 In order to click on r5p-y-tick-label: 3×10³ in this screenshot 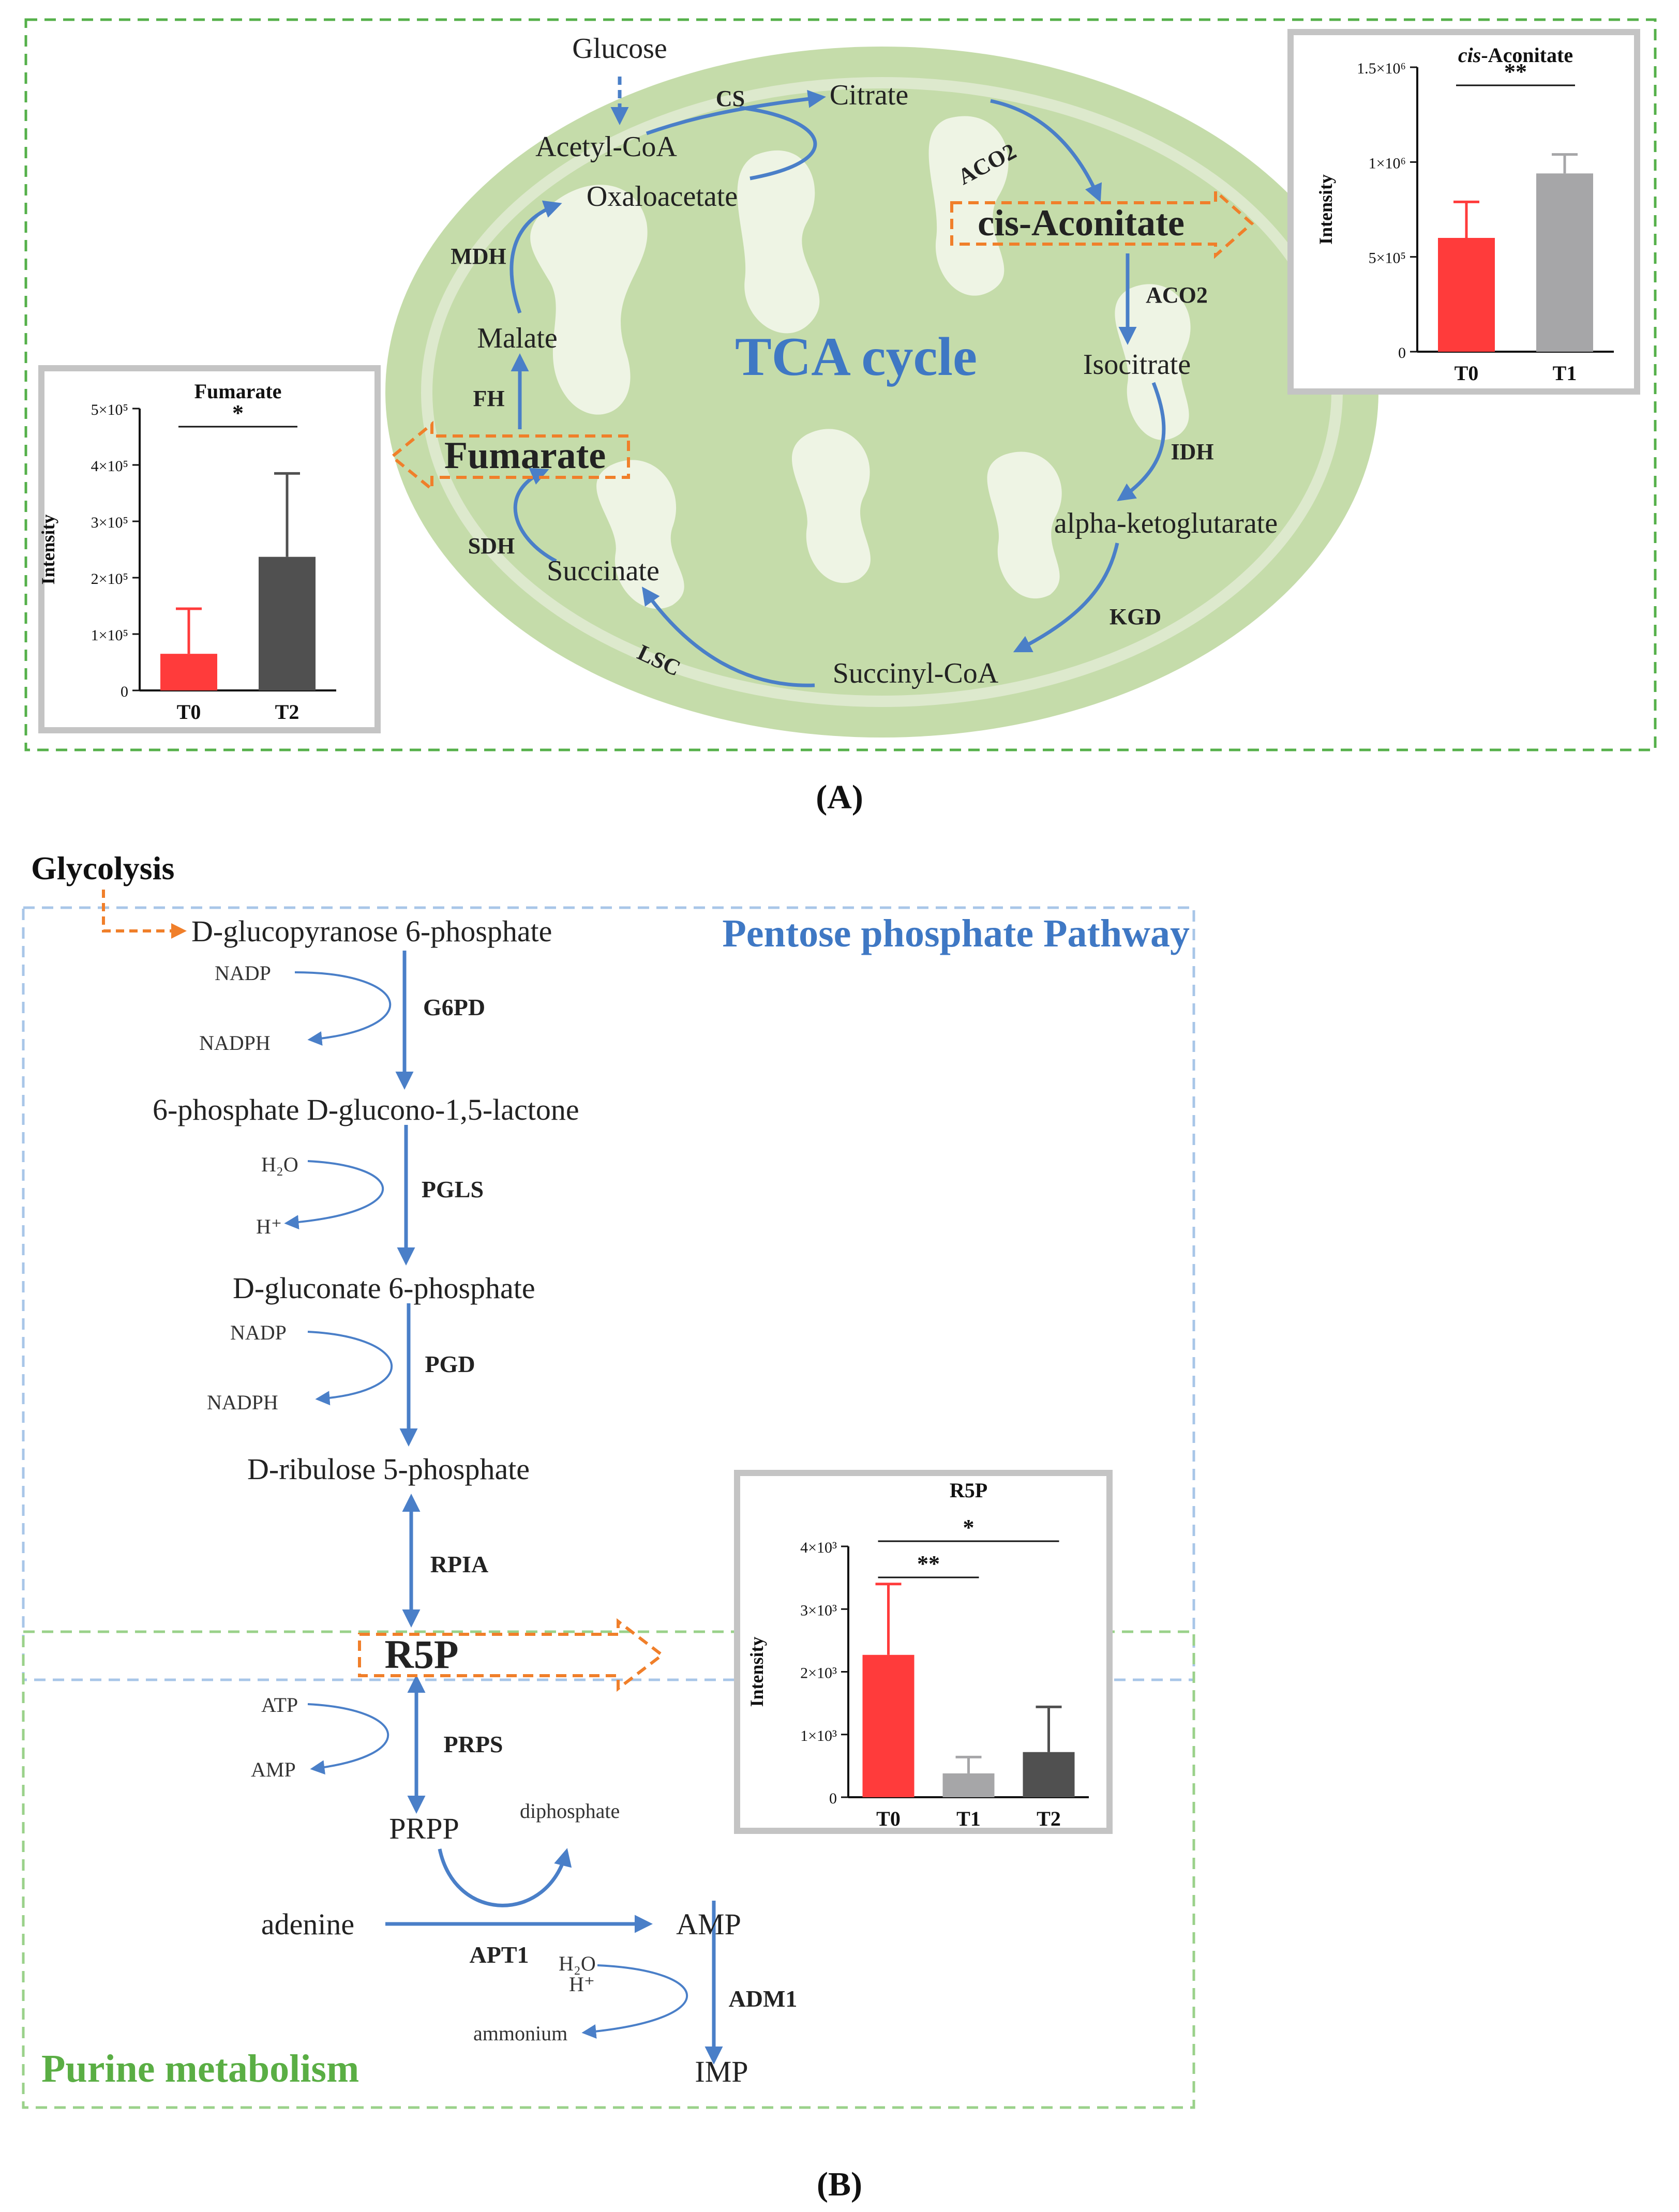, I will do `click(819, 1611)`.